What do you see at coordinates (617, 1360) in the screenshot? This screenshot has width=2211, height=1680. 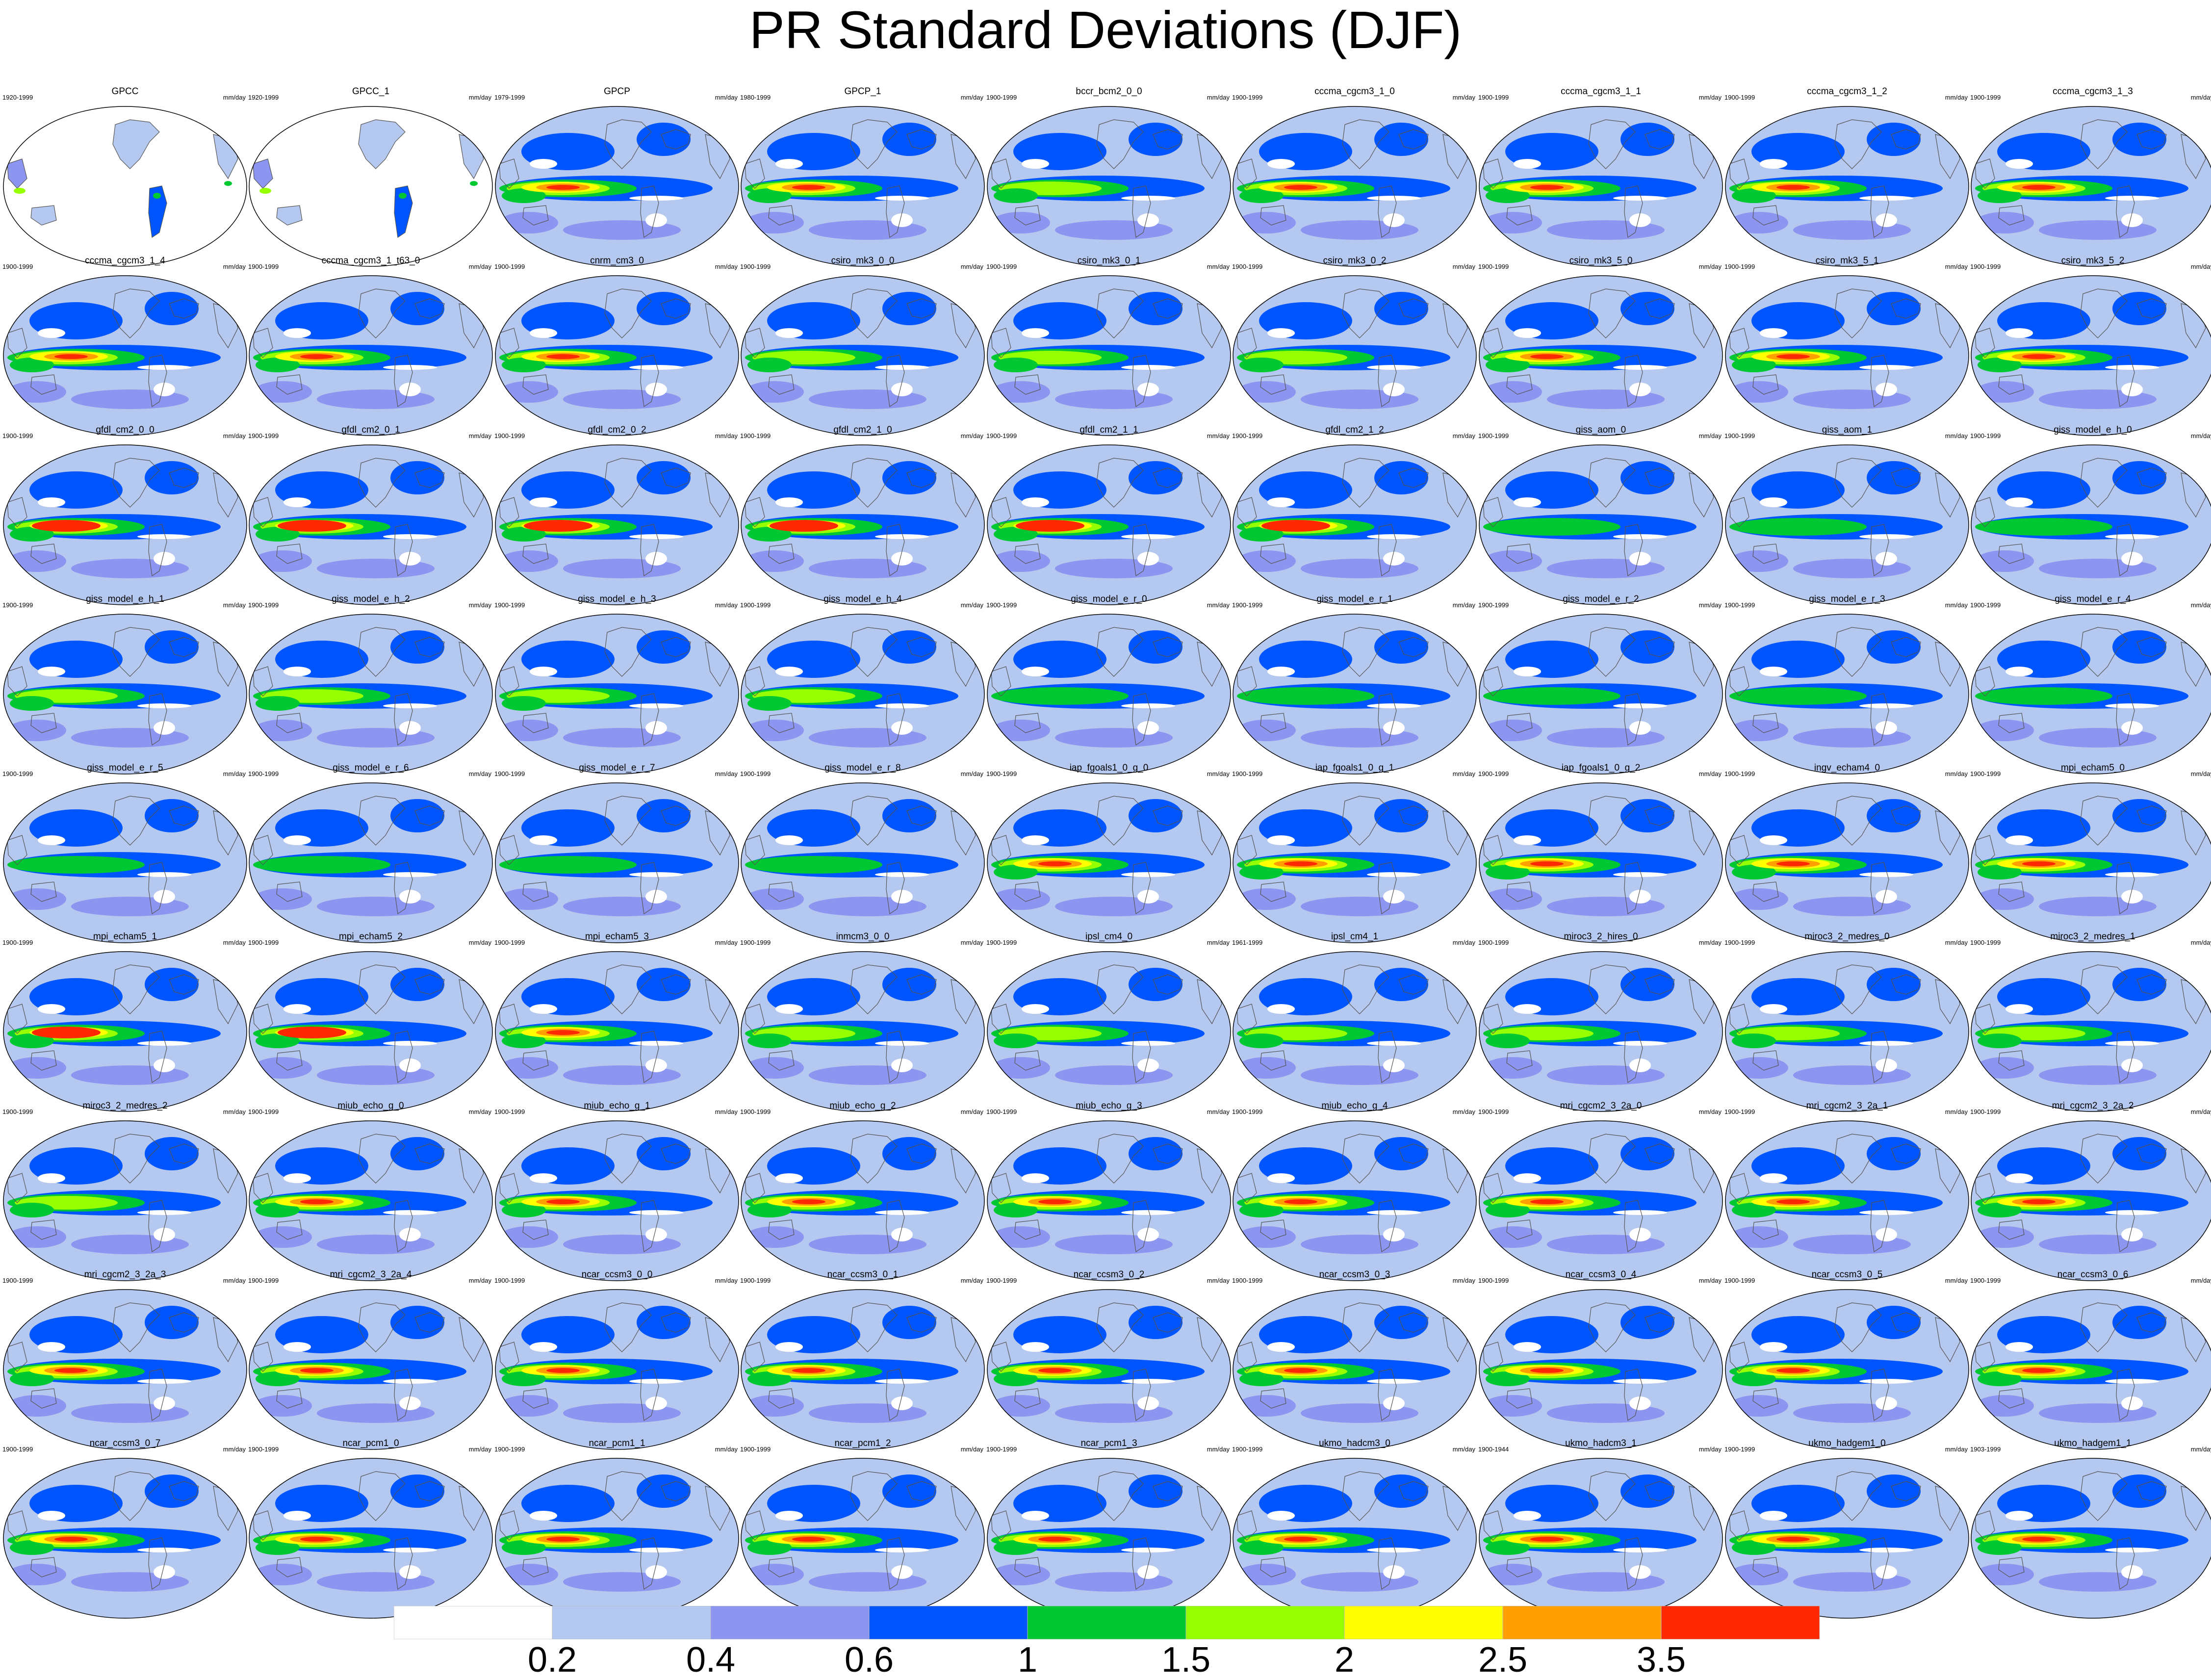 I see `map-panel: ncar_ccsm3_0_0 1900-1999 mm/day` at bounding box center [617, 1360].